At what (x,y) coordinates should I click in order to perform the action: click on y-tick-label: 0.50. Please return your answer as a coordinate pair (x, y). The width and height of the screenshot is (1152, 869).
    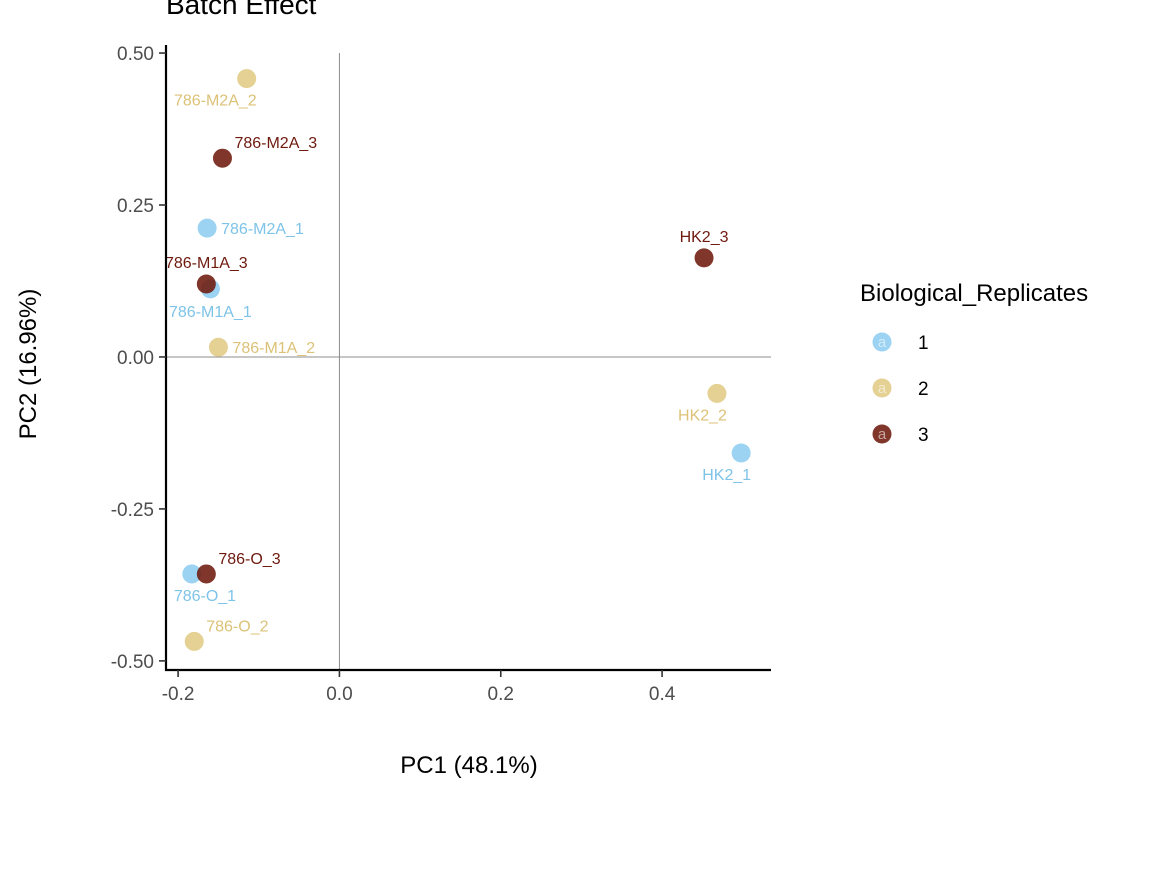
    Looking at the image, I should click on (135, 54).